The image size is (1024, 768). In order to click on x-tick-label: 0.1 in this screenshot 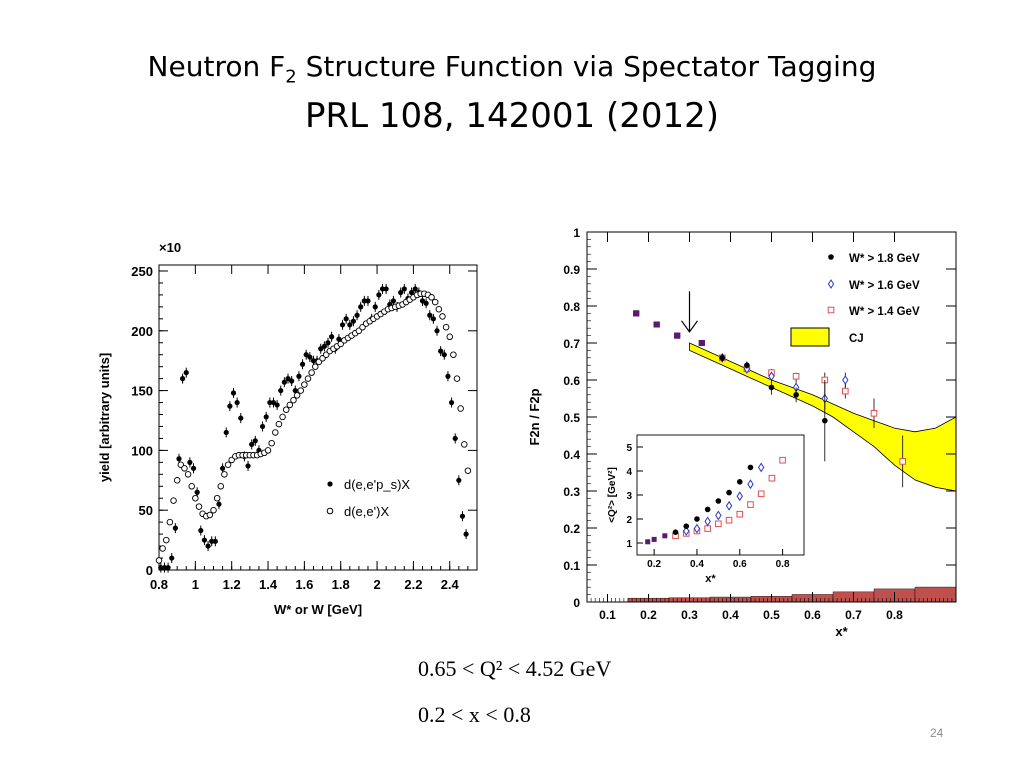, I will do `click(607, 615)`.